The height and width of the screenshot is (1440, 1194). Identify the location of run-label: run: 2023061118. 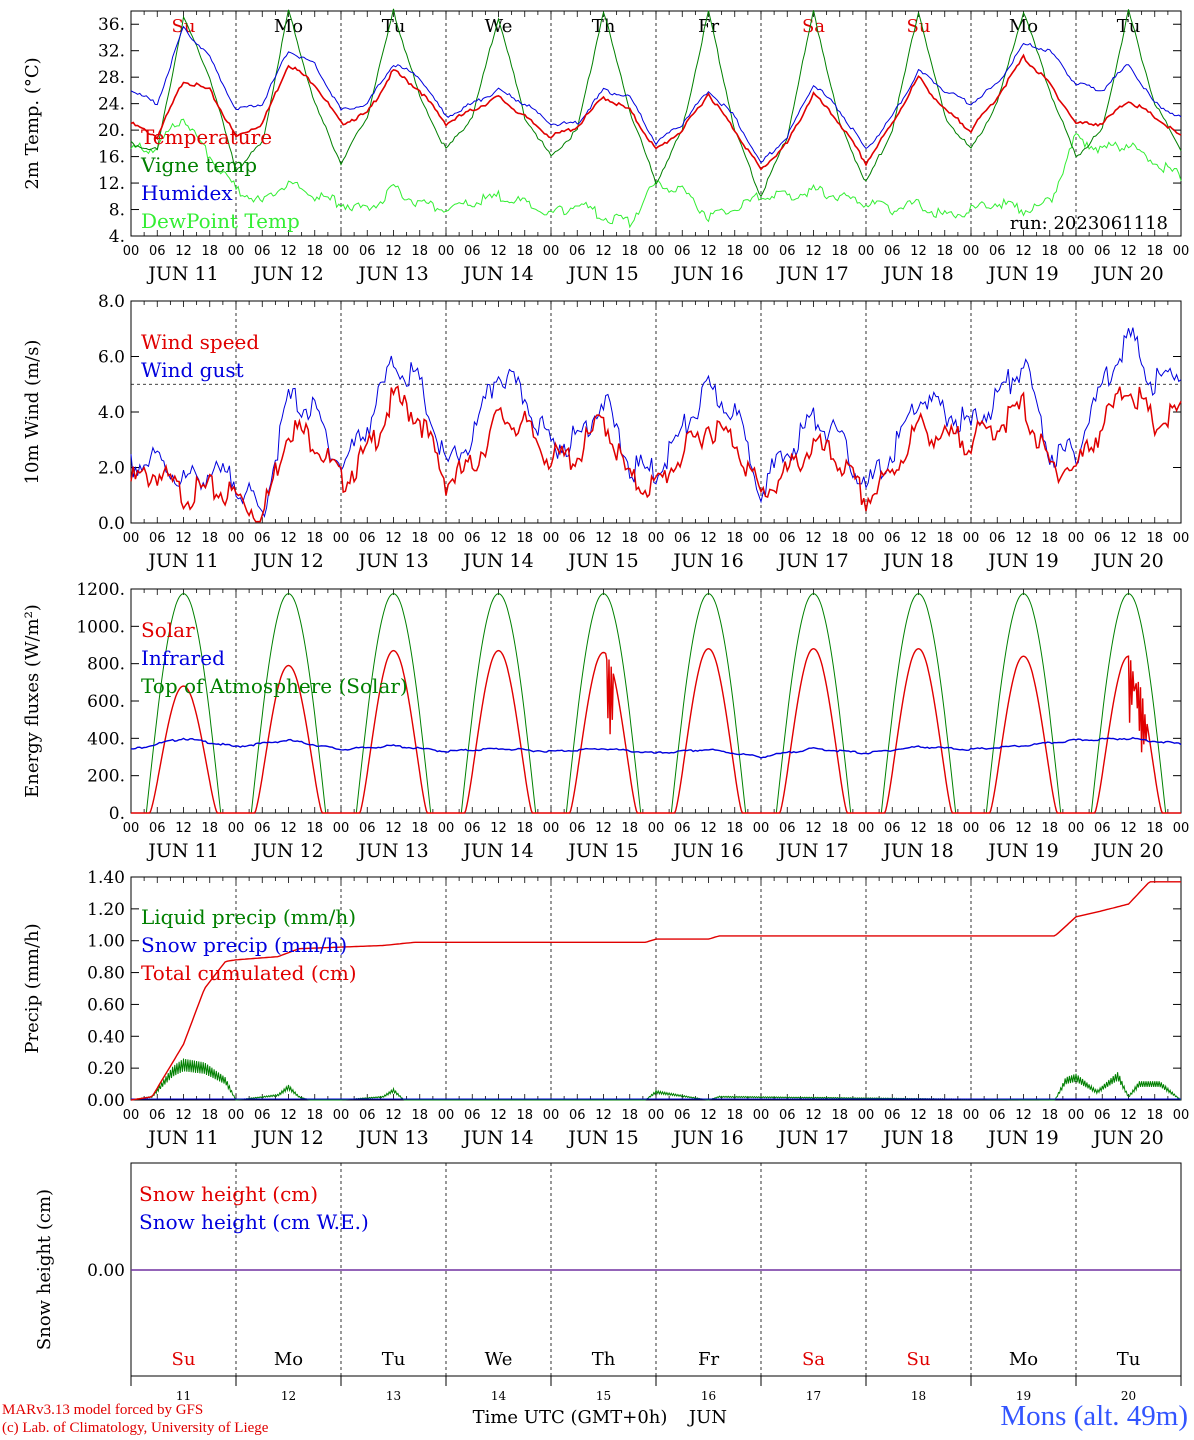
(1089, 223).